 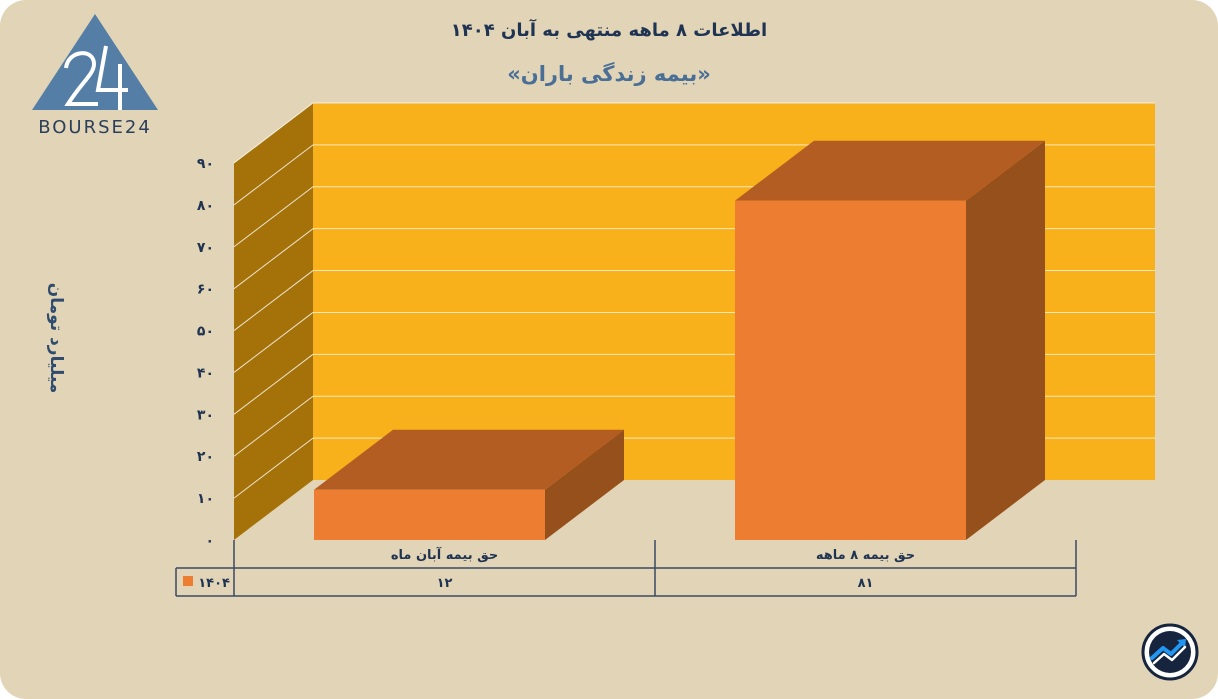 I want to click on y-tick-label: ۵۰, so click(x=205, y=332).